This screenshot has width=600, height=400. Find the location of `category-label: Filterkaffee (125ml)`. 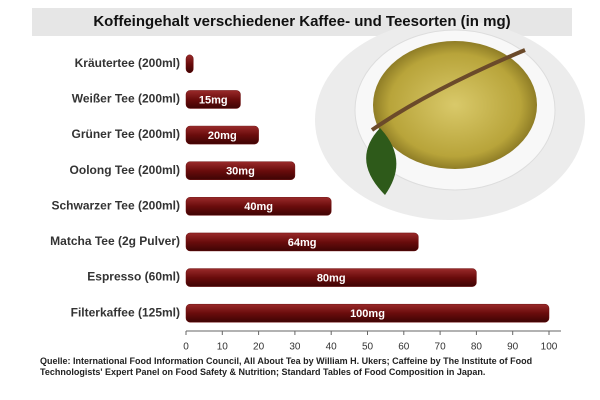

category-label: Filterkaffee (125ml) is located at coordinates (125, 312).